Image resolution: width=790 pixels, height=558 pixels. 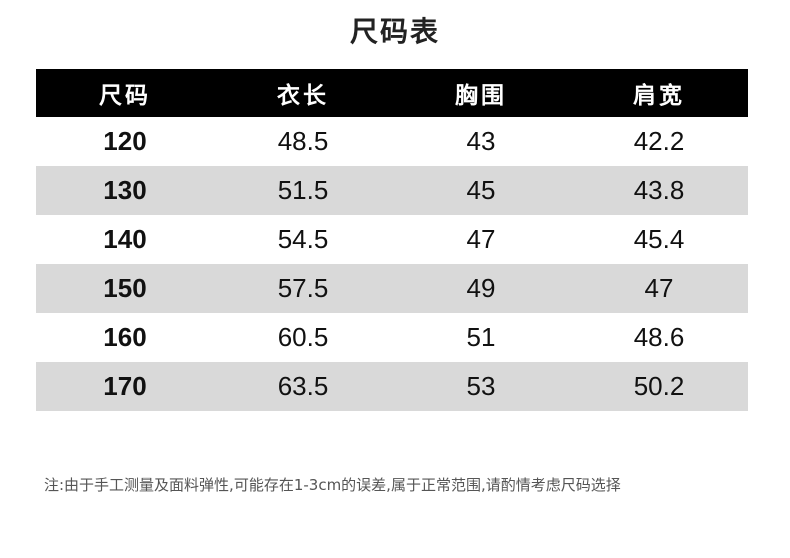 What do you see at coordinates (125, 337) in the screenshot?
I see `cell-size: 160` at bounding box center [125, 337].